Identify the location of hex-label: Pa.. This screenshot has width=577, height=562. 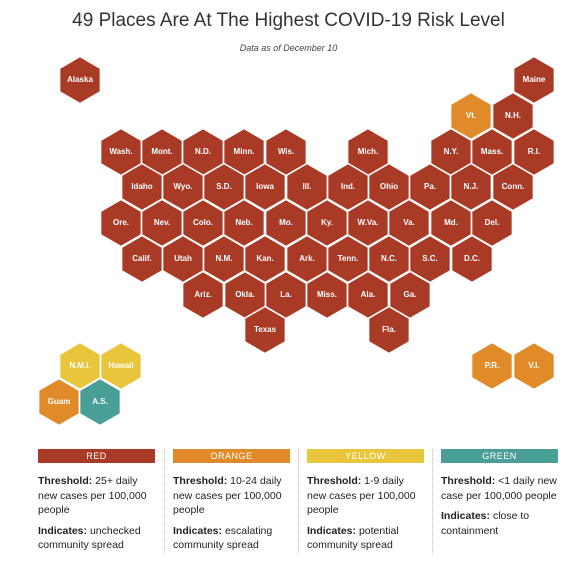
(430, 186).